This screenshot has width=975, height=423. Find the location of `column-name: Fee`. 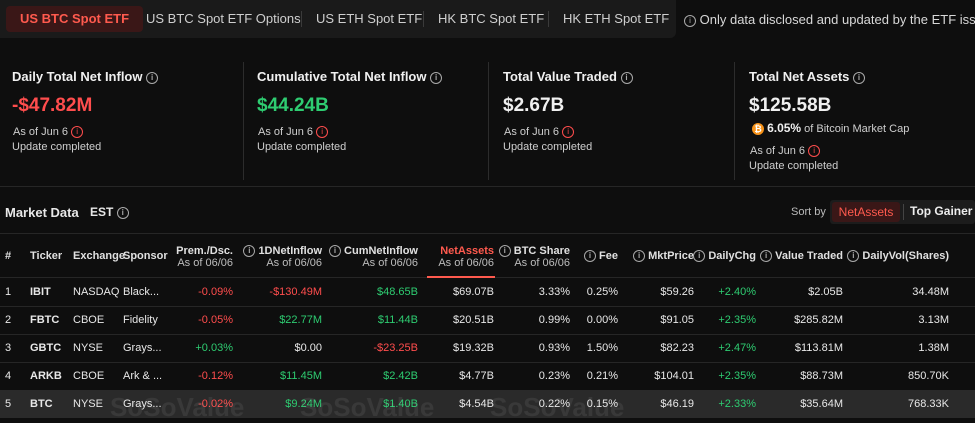

column-name: Fee is located at coordinates (608, 256).